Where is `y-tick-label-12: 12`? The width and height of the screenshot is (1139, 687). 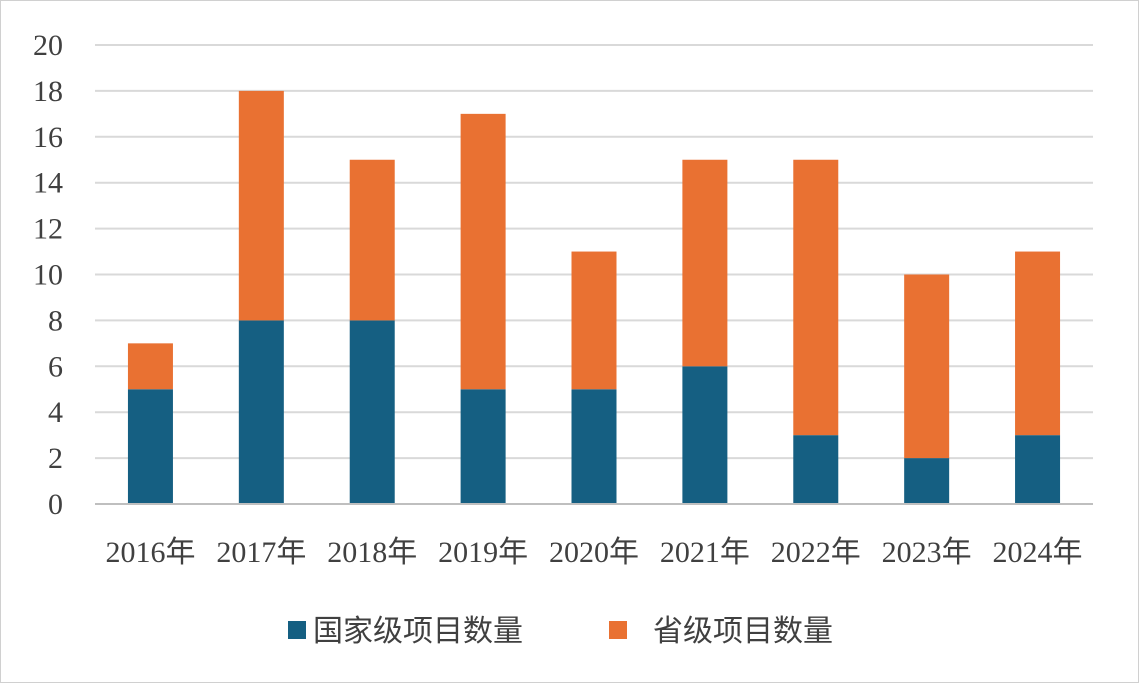 y-tick-label-12: 12 is located at coordinates (48, 229).